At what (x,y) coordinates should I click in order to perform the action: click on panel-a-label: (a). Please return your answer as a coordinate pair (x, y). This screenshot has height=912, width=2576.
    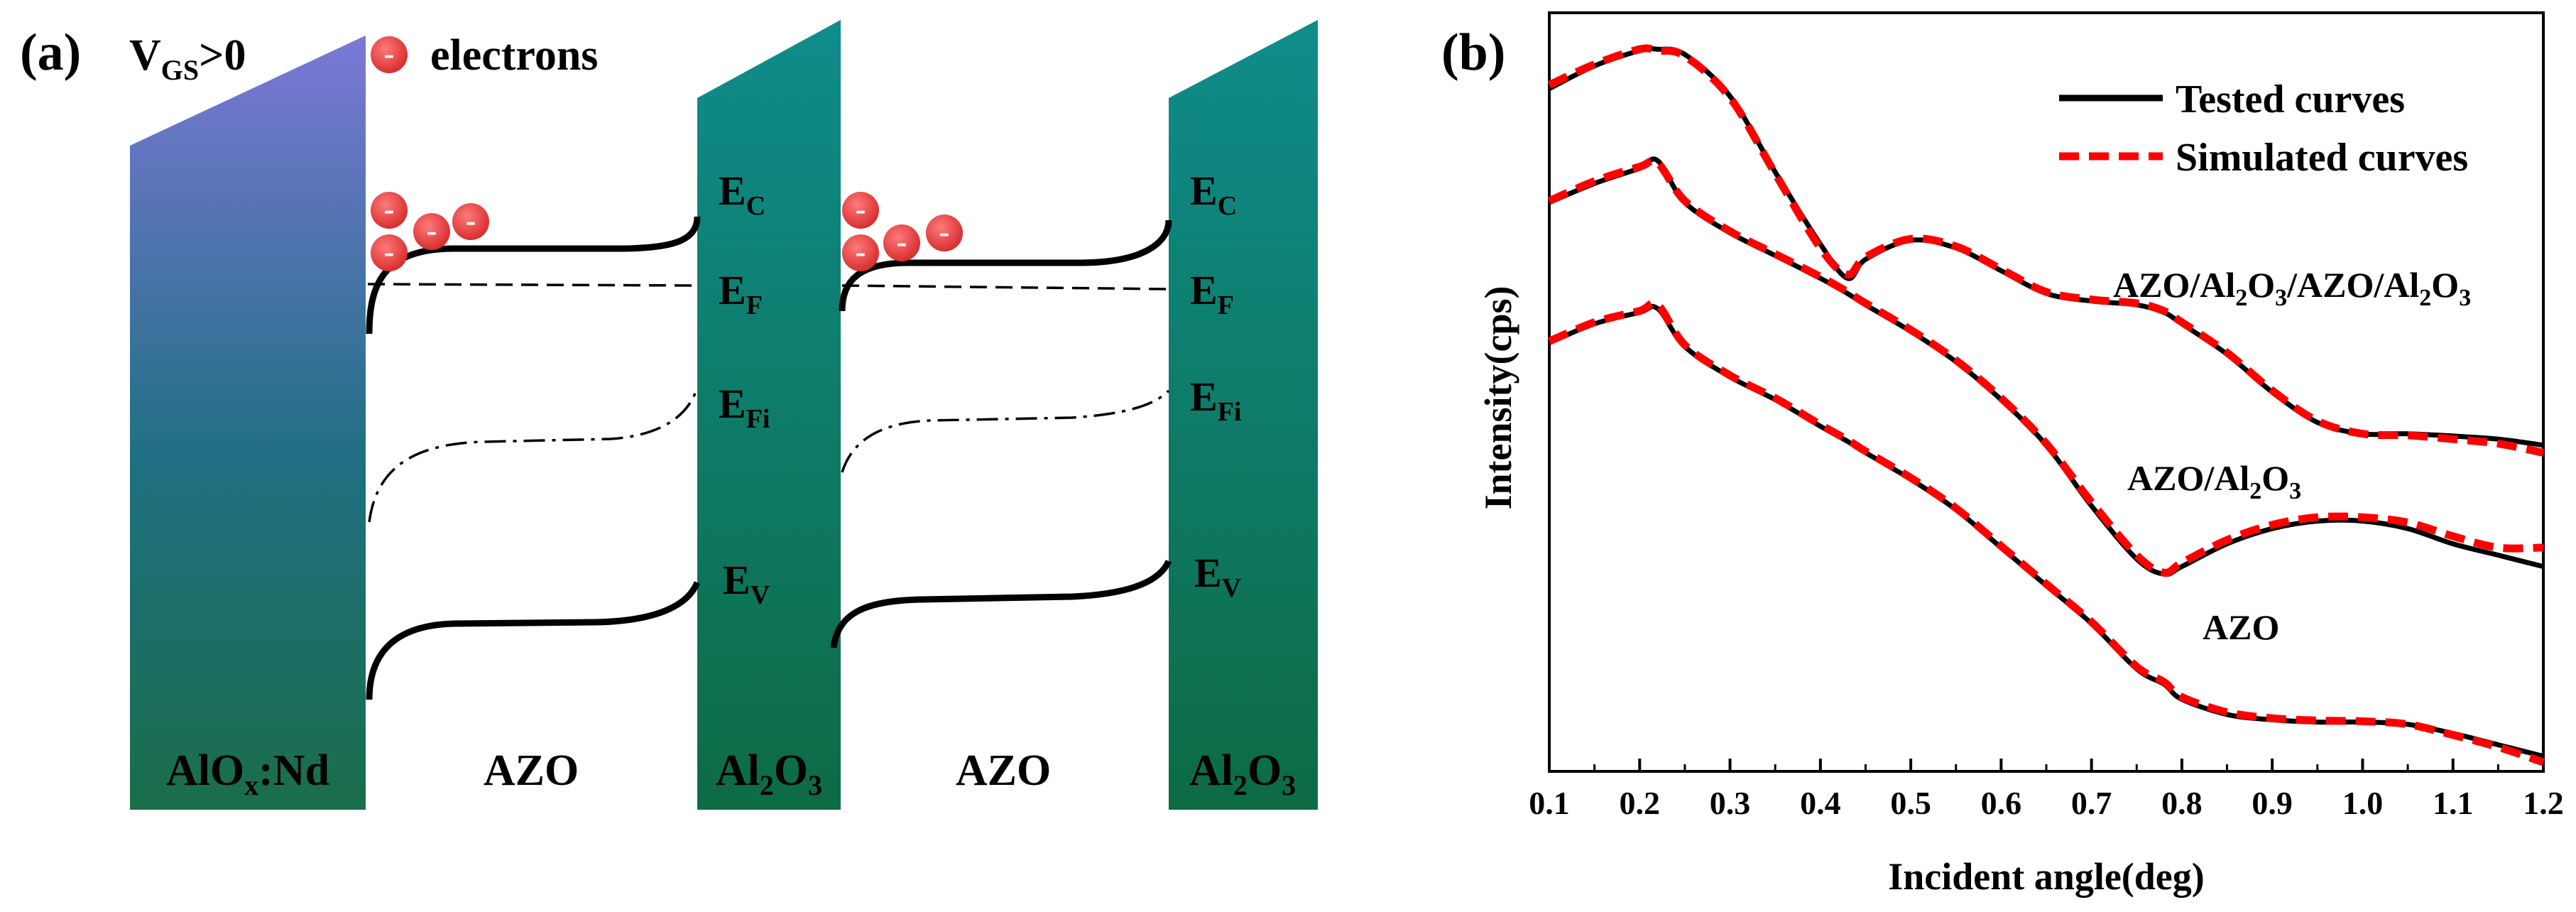
    Looking at the image, I should click on (50, 52).